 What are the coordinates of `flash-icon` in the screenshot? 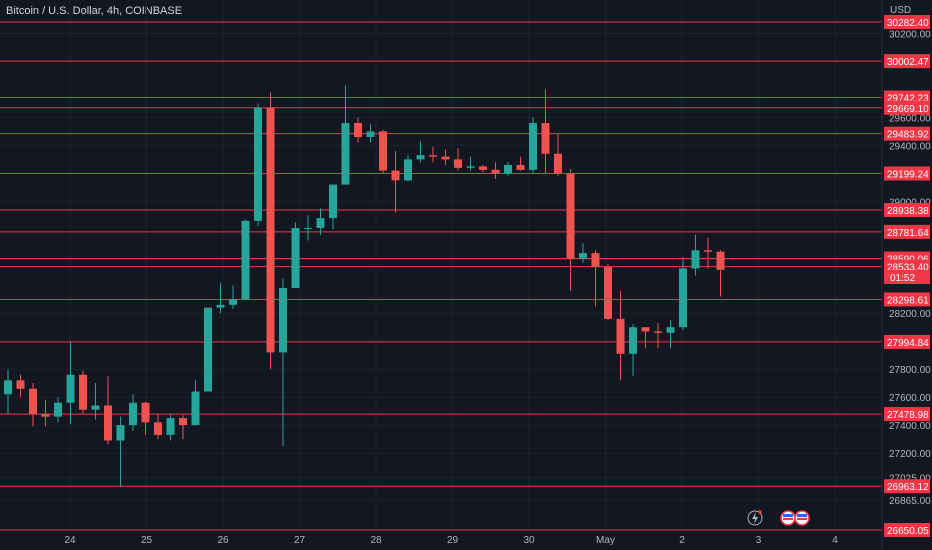 It's located at (755, 518).